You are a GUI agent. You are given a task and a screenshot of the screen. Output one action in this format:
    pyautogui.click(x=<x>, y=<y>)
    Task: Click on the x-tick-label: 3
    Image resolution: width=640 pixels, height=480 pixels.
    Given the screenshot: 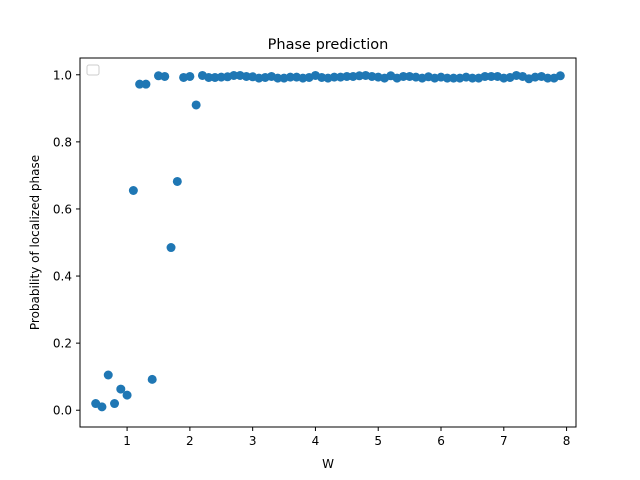 What is the action you would take?
    pyautogui.click(x=253, y=441)
    